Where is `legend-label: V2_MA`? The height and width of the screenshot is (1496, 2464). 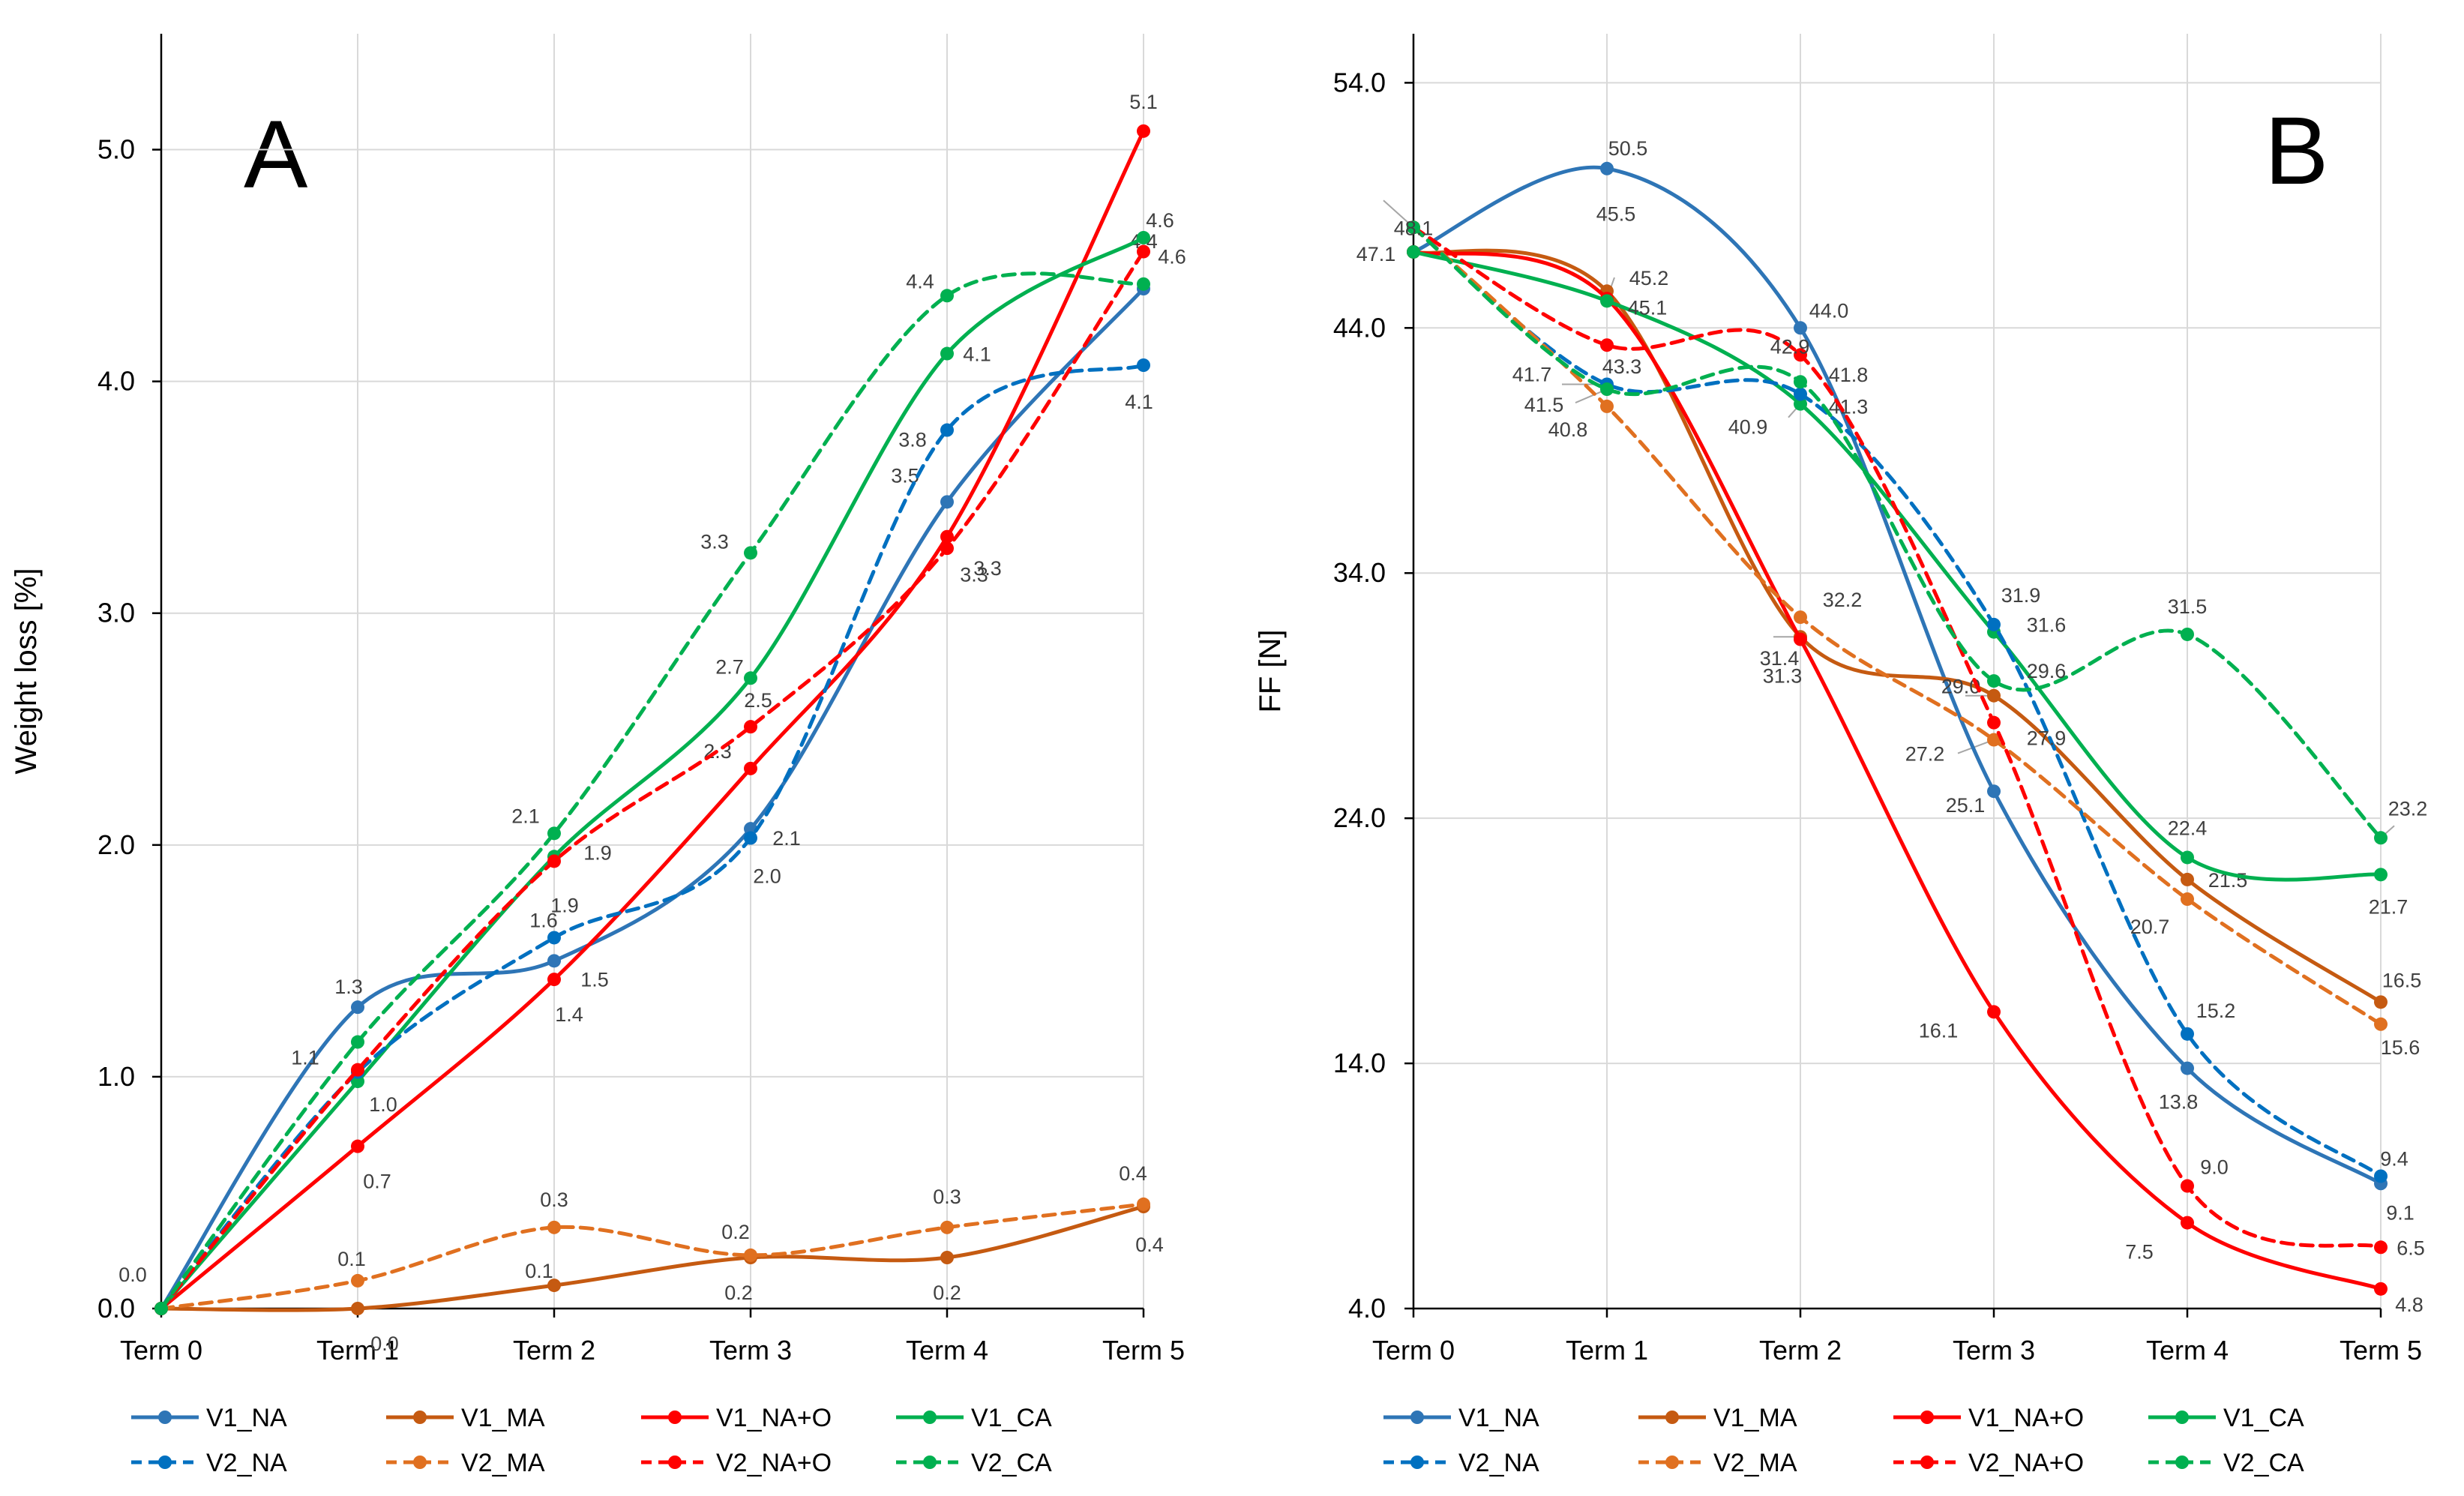 legend-label: V2_MA is located at coordinates (503, 1463).